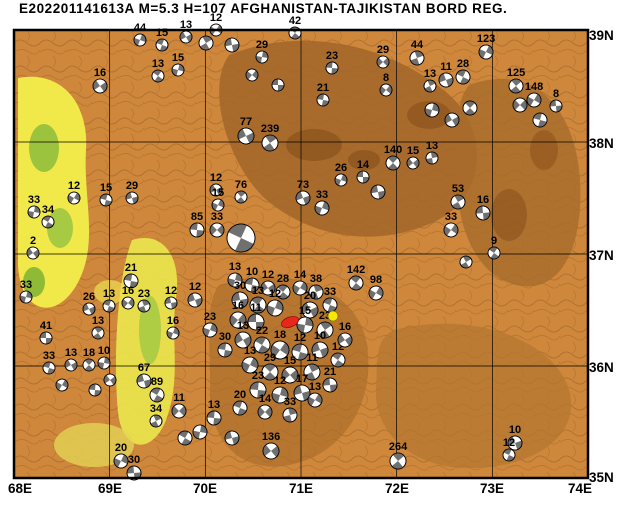  What do you see at coordinates (601, 35) in the screenshot?
I see `y-axis-label-39n: 39N` at bounding box center [601, 35].